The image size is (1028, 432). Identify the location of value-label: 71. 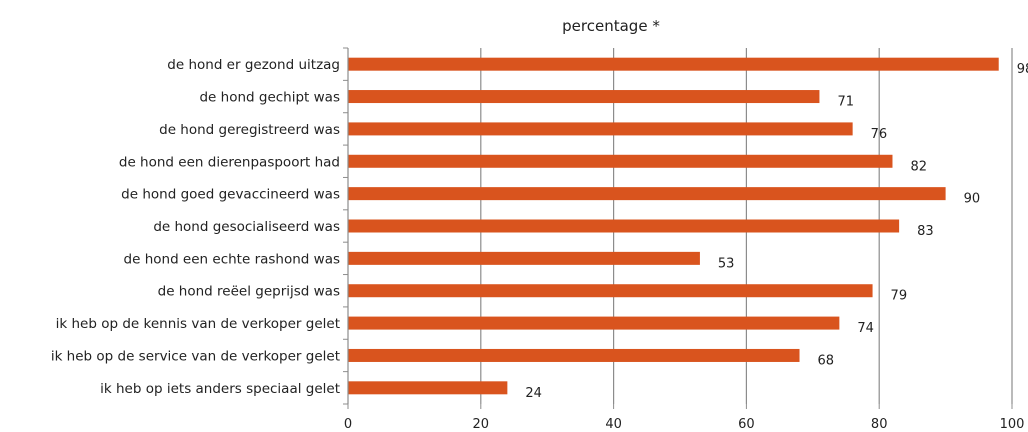
(845, 102).